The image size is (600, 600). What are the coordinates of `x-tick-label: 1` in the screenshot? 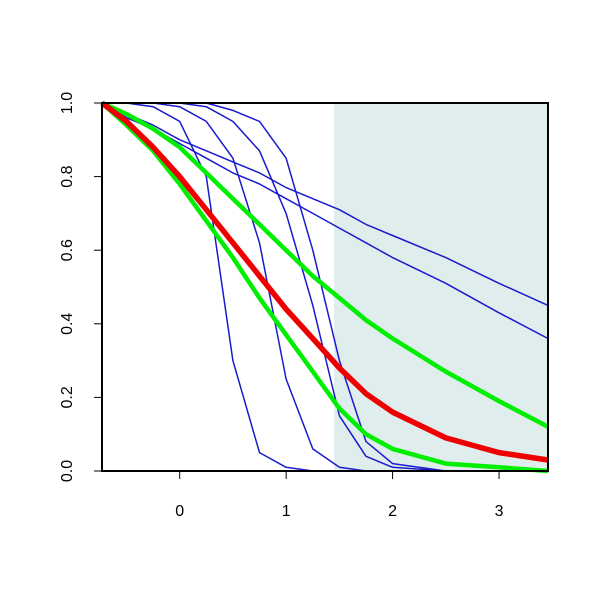 It's located at (286, 511).